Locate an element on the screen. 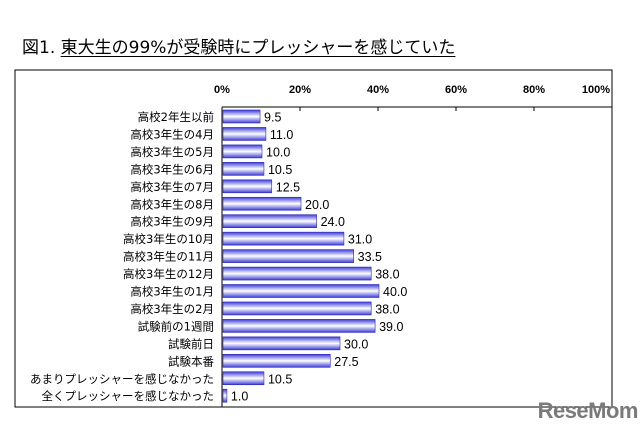  category-label: 高校3年生の11月 is located at coordinates (168, 257).